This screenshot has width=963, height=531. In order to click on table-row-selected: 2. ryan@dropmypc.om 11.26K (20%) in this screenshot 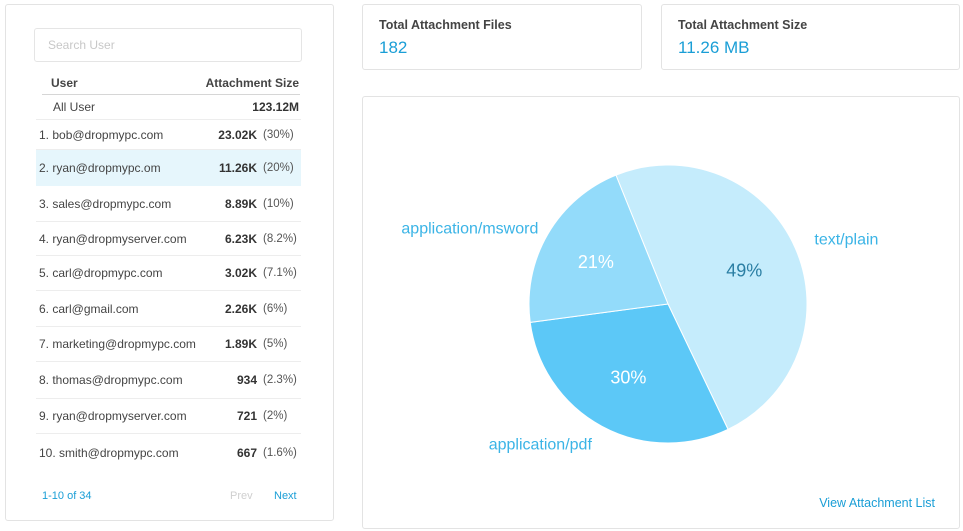, I will do `click(168, 168)`.